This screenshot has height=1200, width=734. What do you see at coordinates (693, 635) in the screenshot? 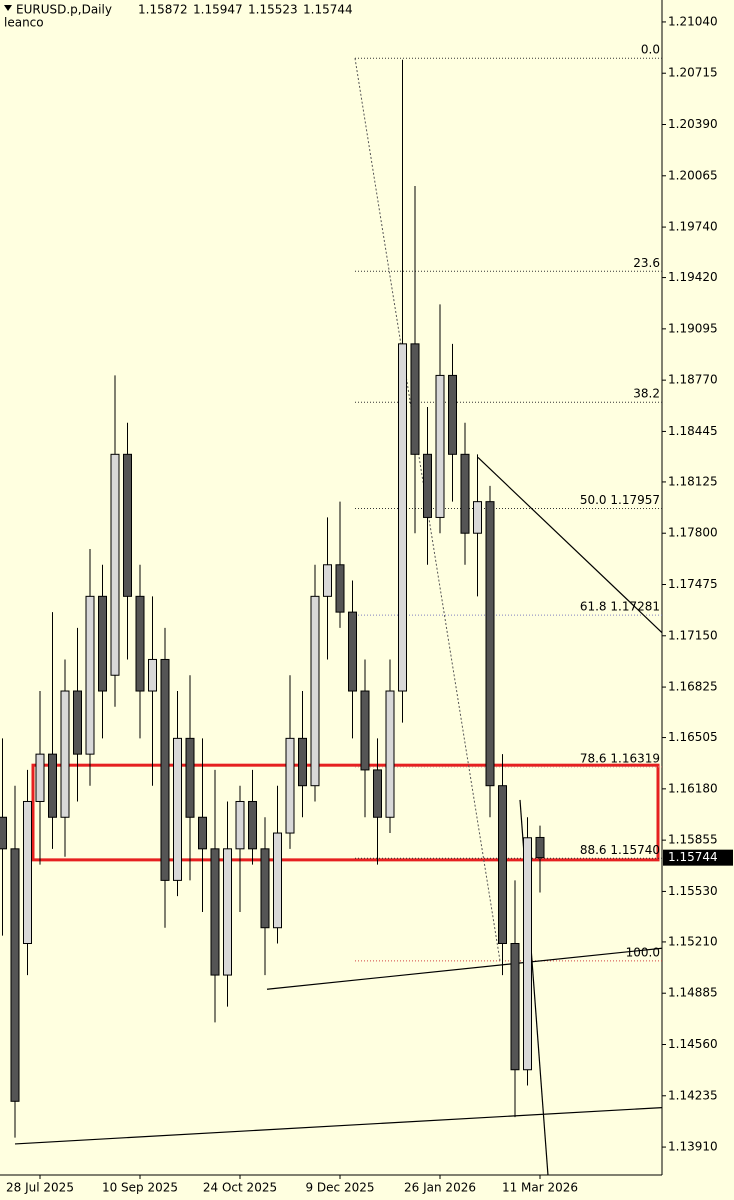
I see `y-tick-label: 1.17150` at bounding box center [693, 635].